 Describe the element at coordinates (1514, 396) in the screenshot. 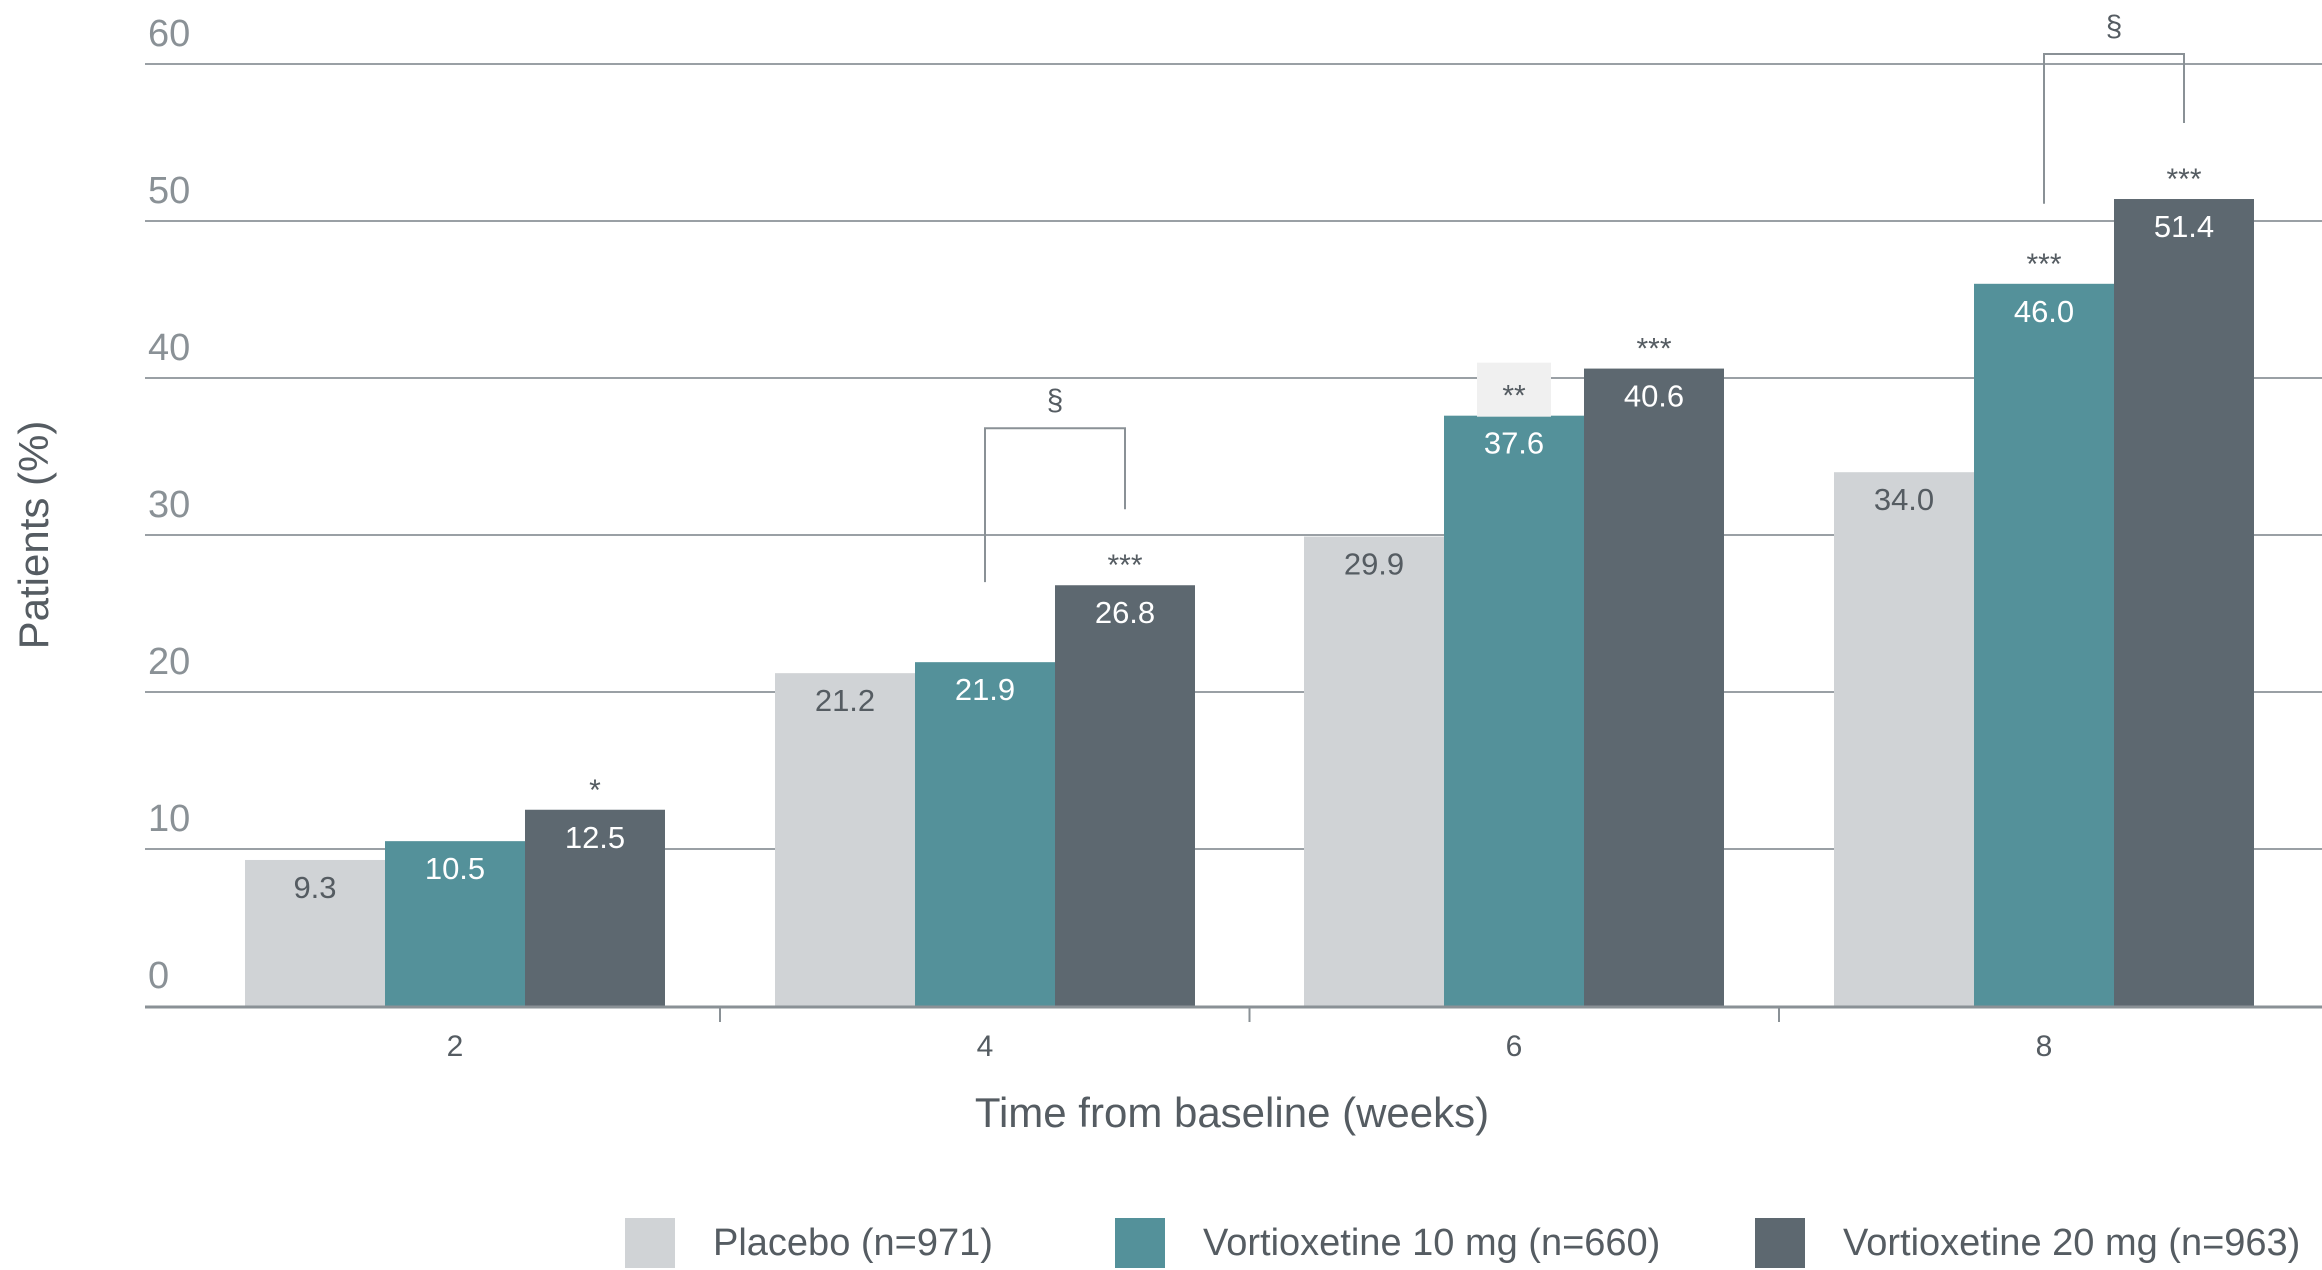

I see `significance-marker: **` at that location.